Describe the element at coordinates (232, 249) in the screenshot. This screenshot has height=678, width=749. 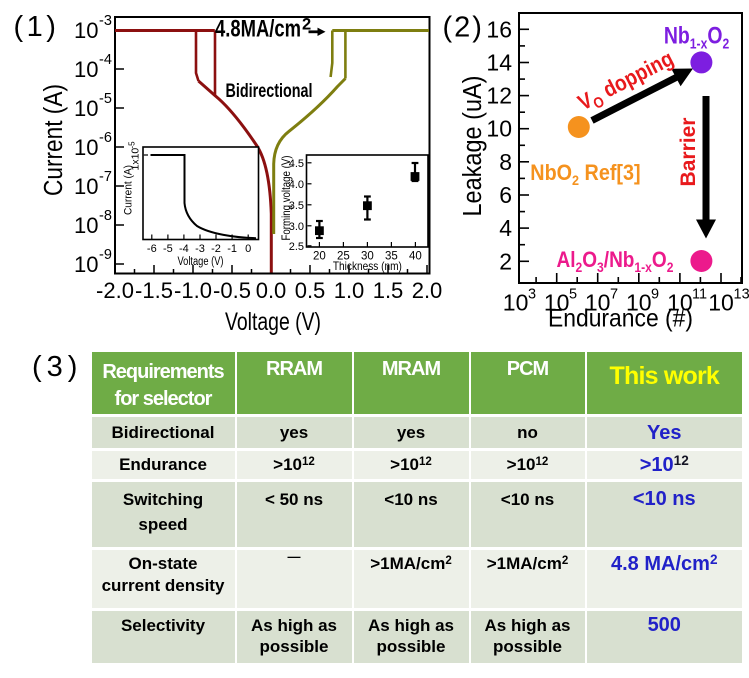
I see `svg-text: -1` at that location.